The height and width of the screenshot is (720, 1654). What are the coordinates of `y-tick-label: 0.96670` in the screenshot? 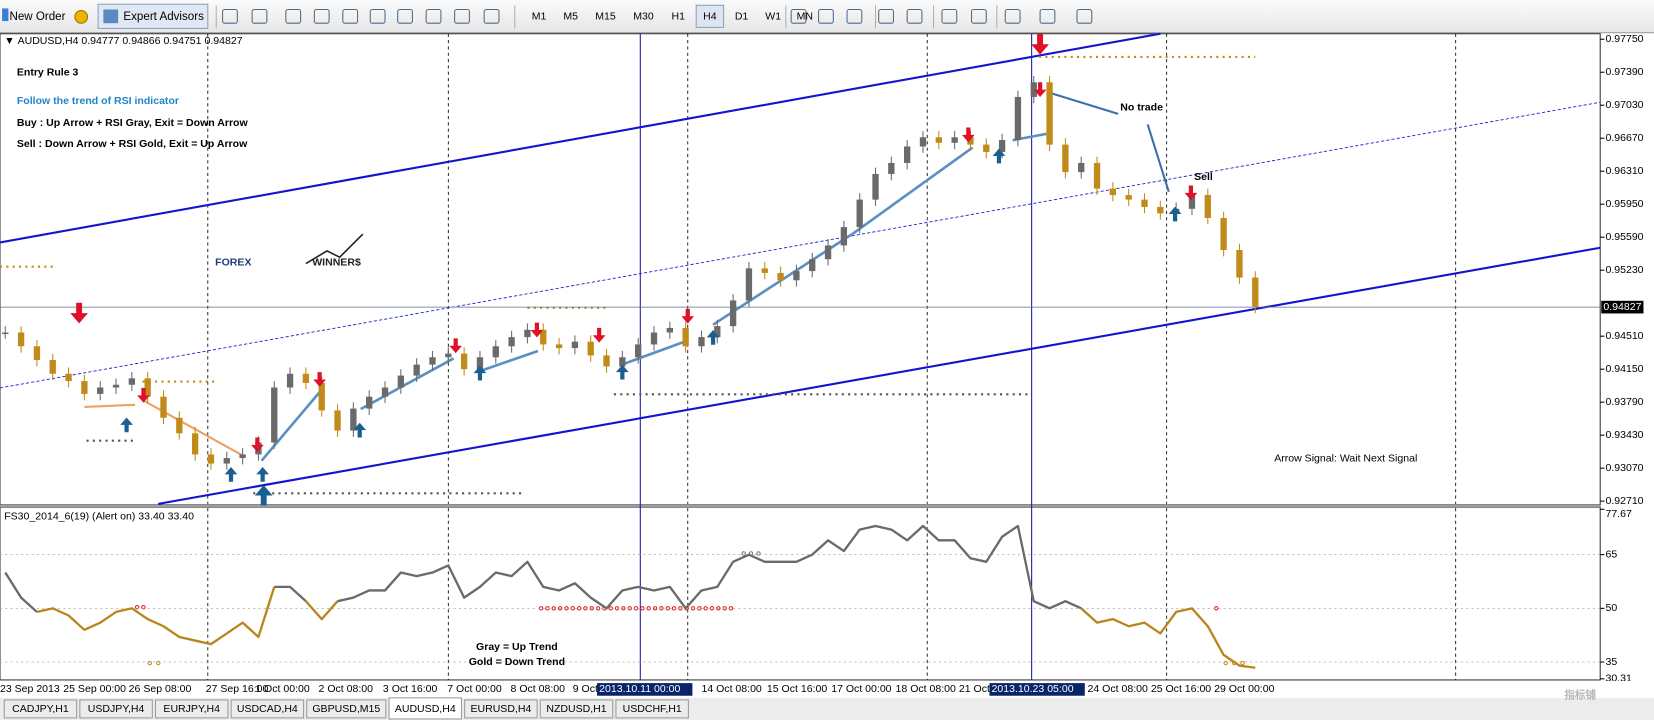 It's located at (1624, 138).